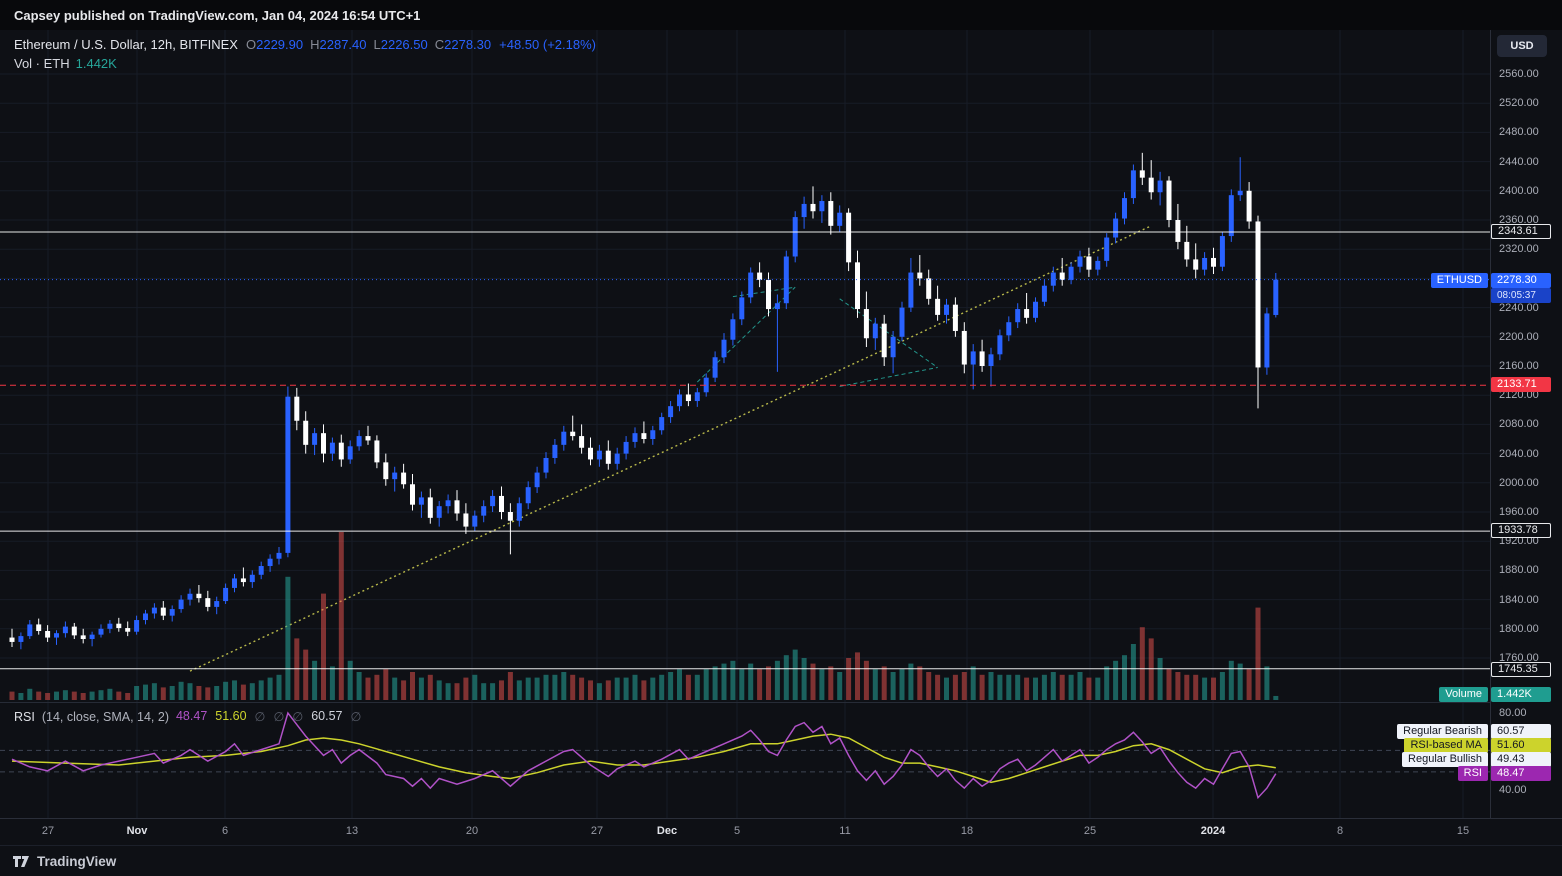 The height and width of the screenshot is (876, 1562). What do you see at coordinates (1513, 790) in the screenshot?
I see `rsi-tick: 40.00` at bounding box center [1513, 790].